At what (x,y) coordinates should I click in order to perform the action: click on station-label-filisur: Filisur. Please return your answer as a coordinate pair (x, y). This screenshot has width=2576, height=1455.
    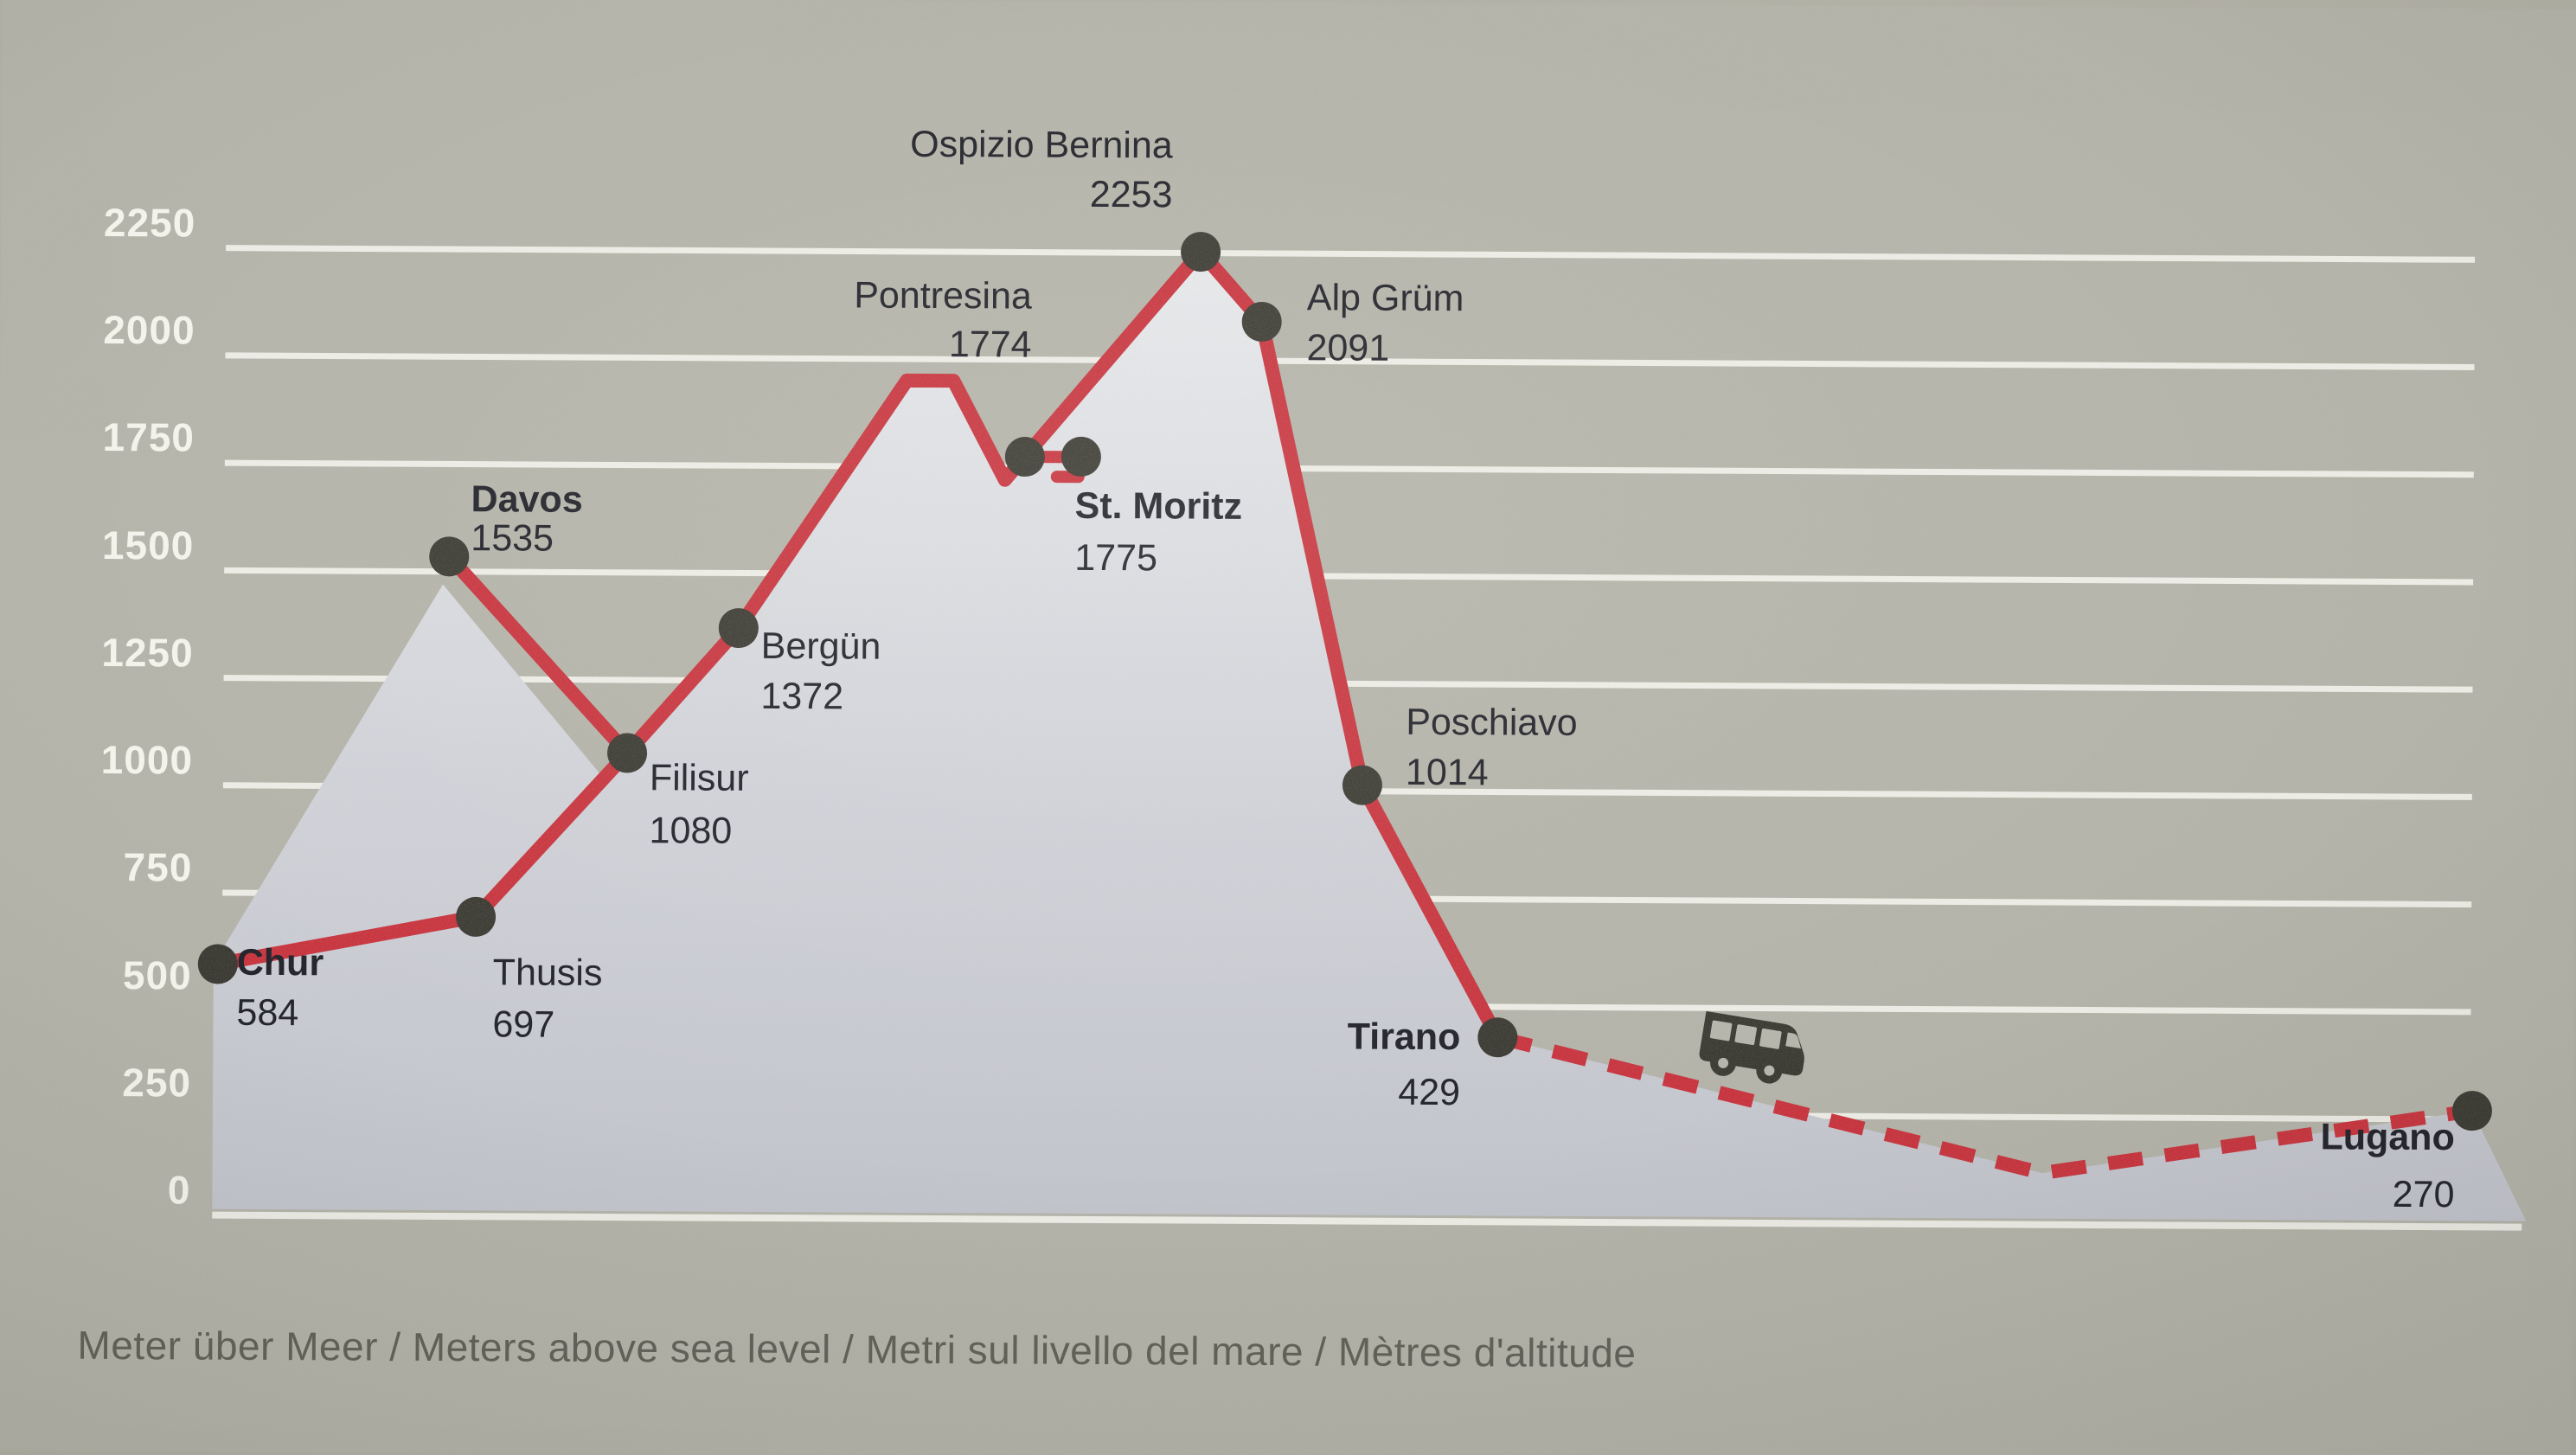
    Looking at the image, I should click on (699, 778).